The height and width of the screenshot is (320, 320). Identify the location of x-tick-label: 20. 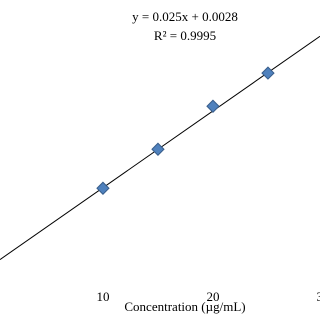
(212, 296).